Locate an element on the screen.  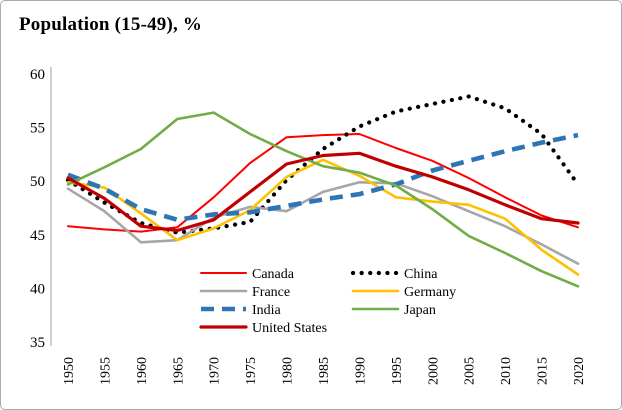
x-tick-label: 1985 is located at coordinates (324, 371).